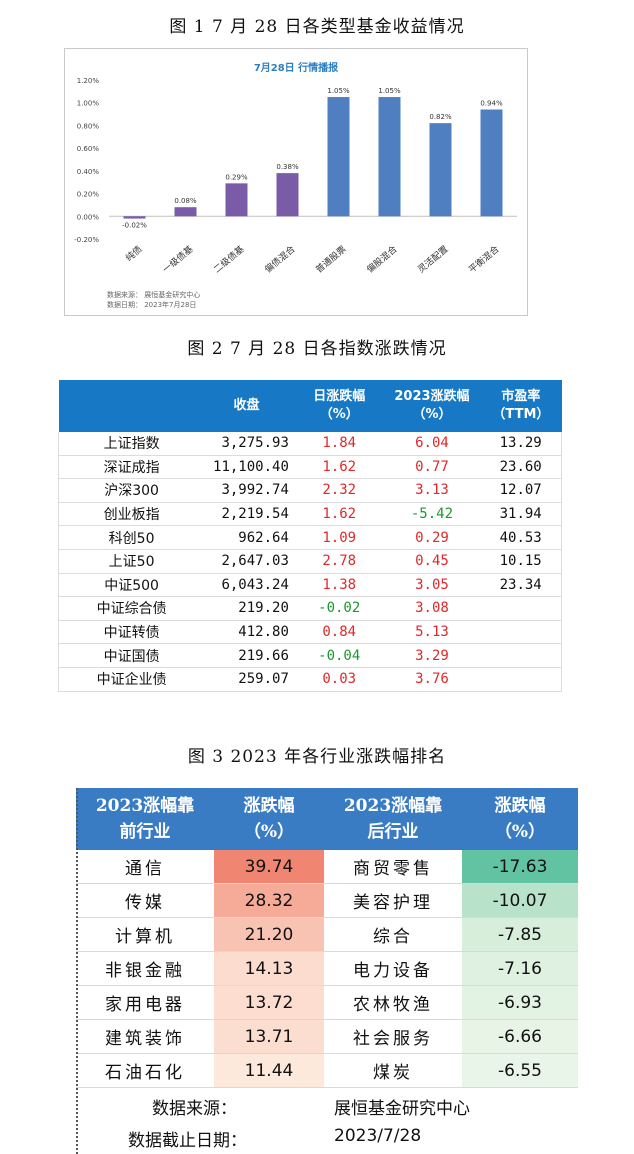  I want to click on daily-change: 2.78, so click(339, 561).